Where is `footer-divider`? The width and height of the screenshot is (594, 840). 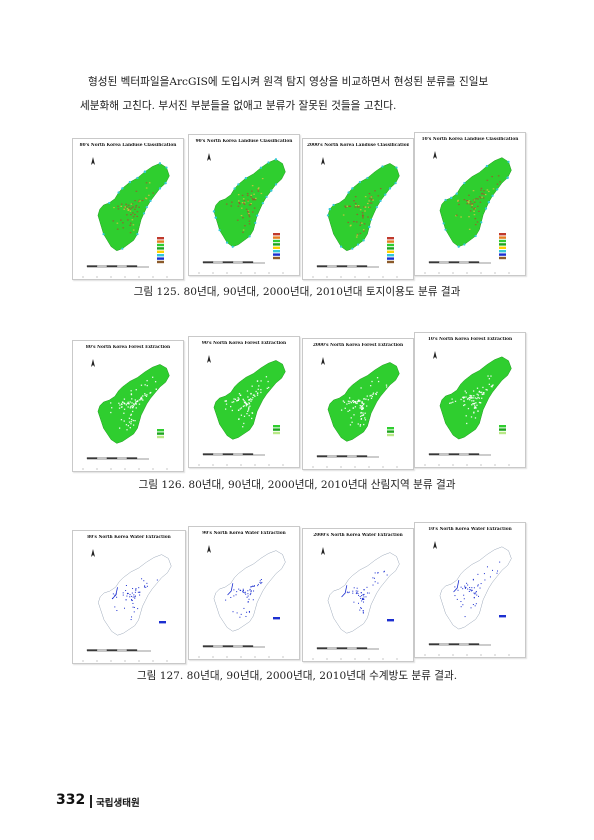
footer-divider is located at coordinates (91, 801).